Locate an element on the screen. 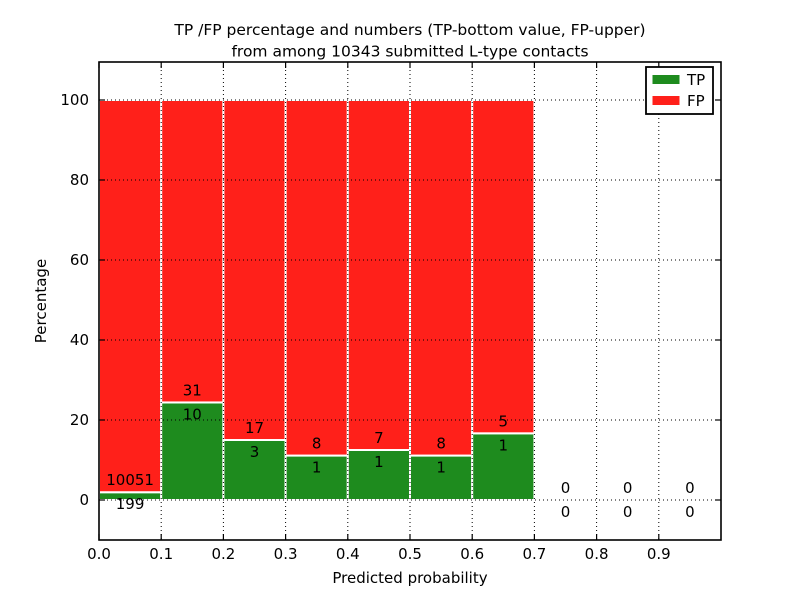 The image size is (800, 600). fp-count-label: 31 is located at coordinates (192, 390).